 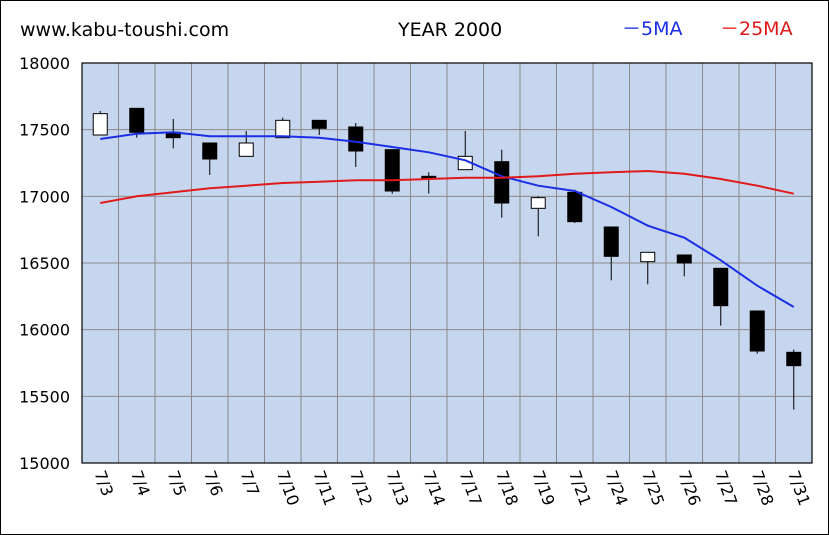 I want to click on x-tick-label: 7/5, so click(x=176, y=483).